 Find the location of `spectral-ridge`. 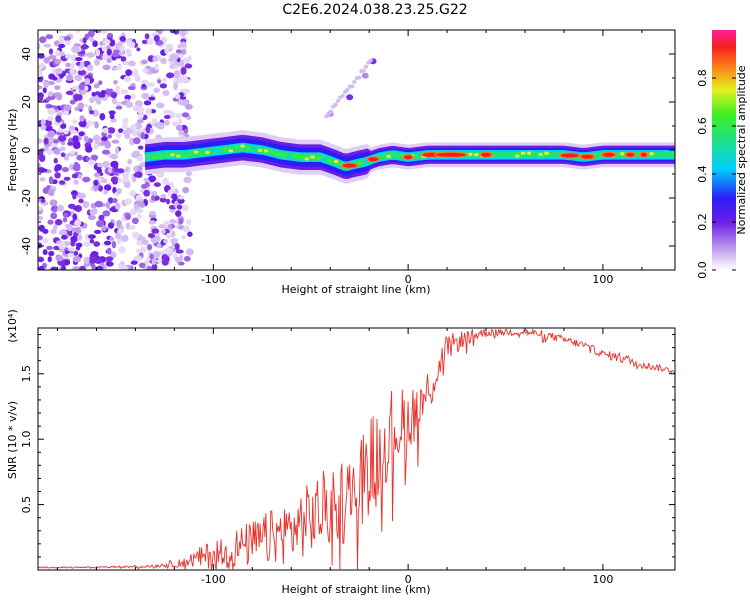

spectral-ridge is located at coordinates (410, 157).